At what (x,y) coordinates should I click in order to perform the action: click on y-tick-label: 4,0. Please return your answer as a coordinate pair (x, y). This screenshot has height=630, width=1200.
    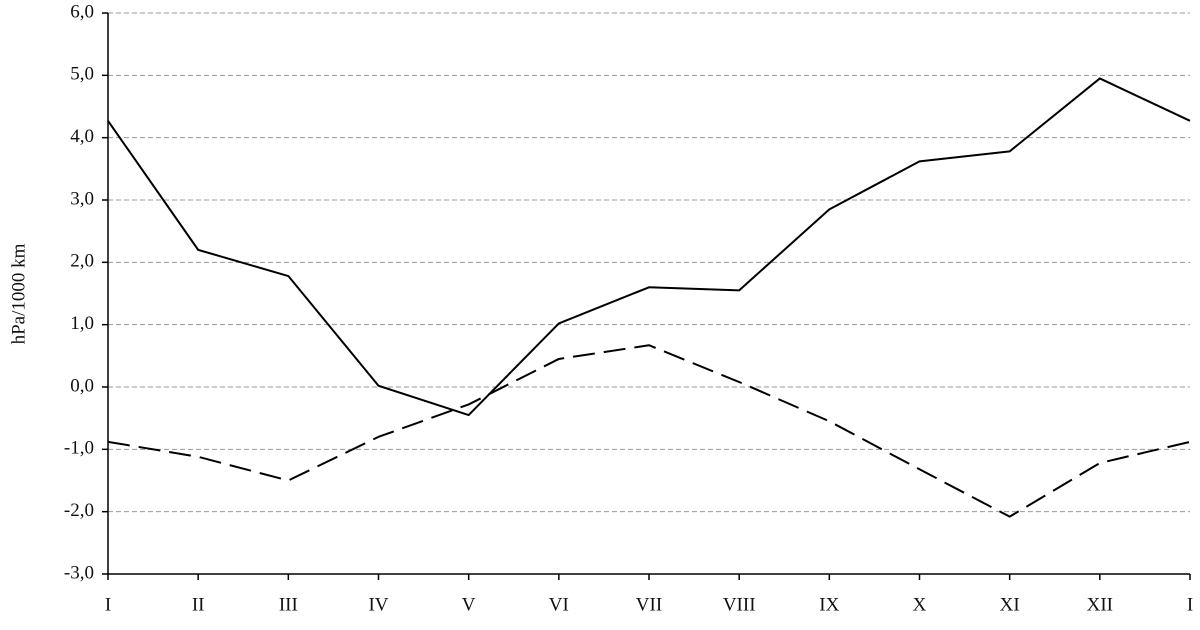
    Looking at the image, I should click on (82, 136).